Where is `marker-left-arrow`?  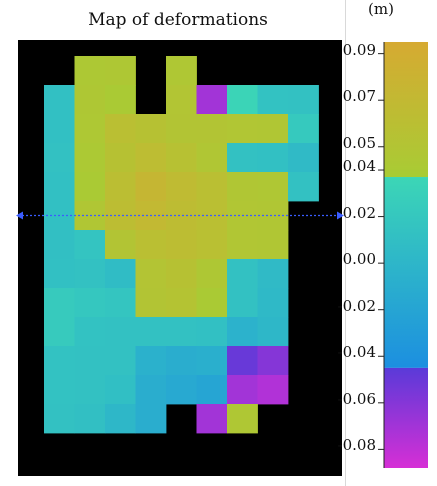
marker-left-arrow is located at coordinates (19, 215).